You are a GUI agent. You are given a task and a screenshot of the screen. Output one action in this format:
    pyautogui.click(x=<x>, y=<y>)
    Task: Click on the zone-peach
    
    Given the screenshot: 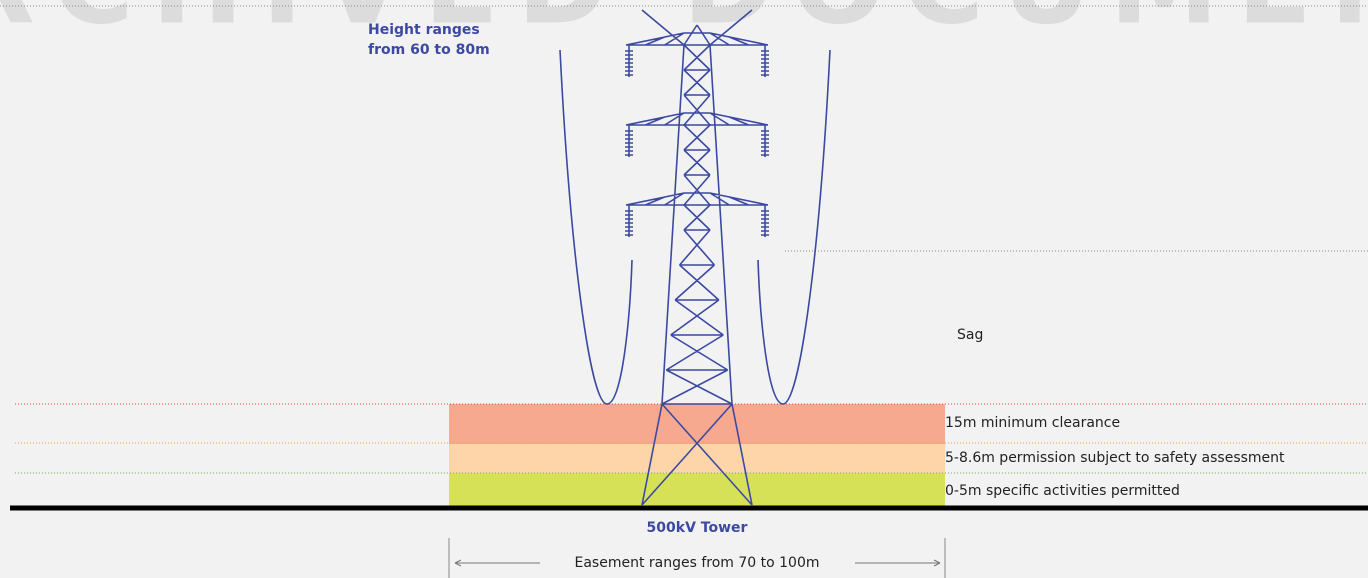 What is the action you would take?
    pyautogui.click(x=697, y=458)
    